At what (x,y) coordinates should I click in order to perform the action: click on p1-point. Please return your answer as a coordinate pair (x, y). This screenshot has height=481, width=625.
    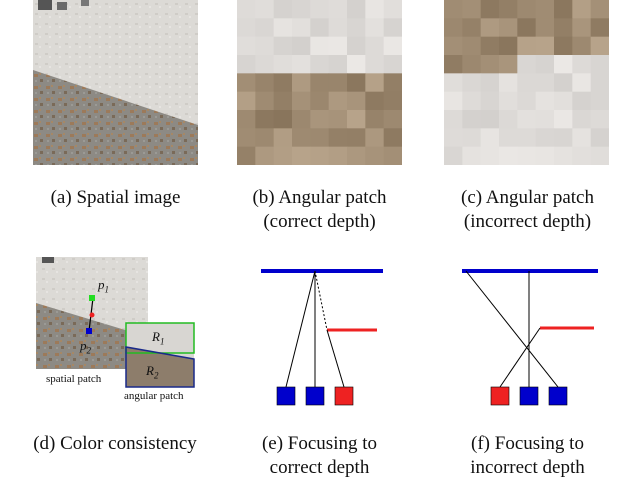
    Looking at the image, I should click on (92, 298).